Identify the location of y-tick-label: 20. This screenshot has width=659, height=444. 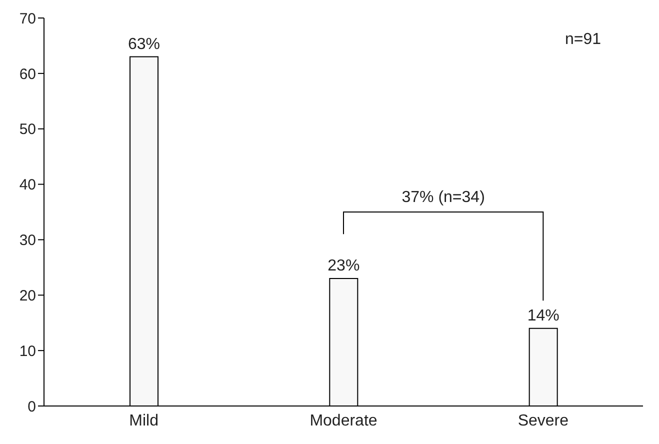
(27, 295).